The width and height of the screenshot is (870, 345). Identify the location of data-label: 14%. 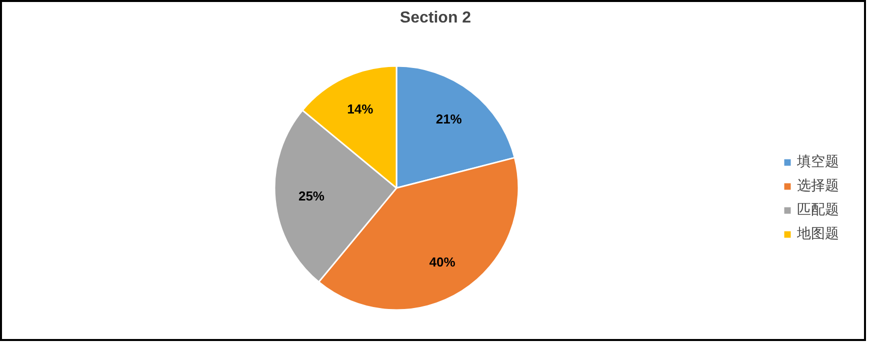
(360, 108).